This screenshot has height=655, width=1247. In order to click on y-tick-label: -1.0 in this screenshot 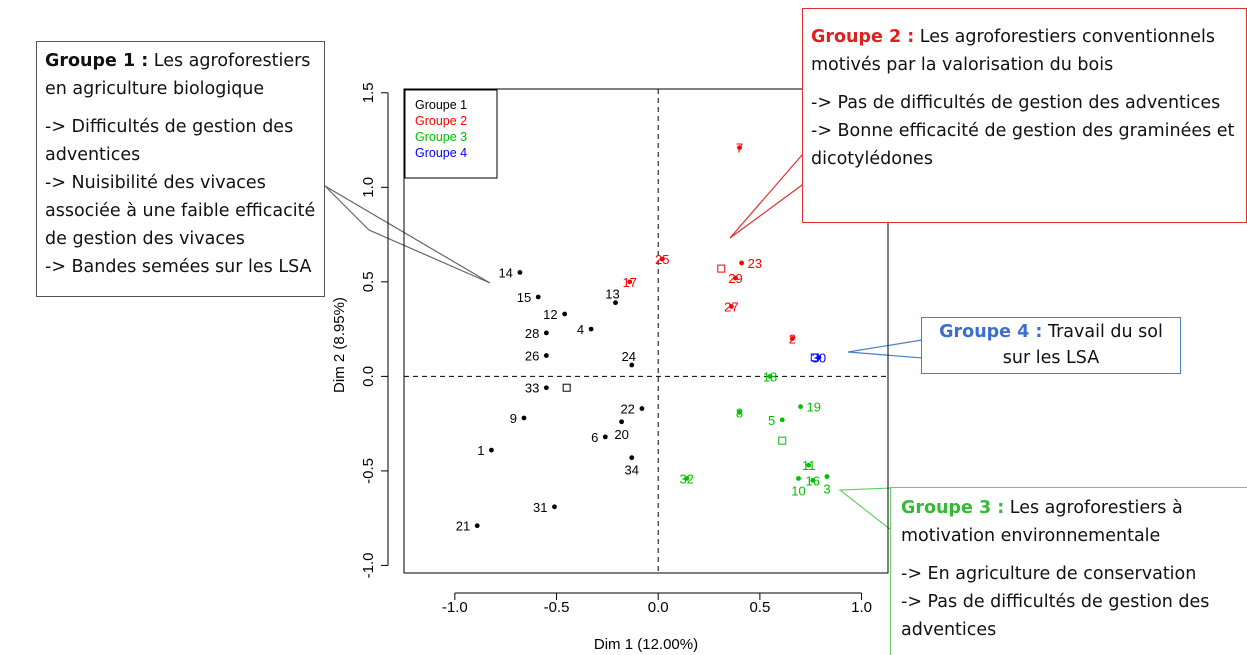, I will do `click(368, 566)`.